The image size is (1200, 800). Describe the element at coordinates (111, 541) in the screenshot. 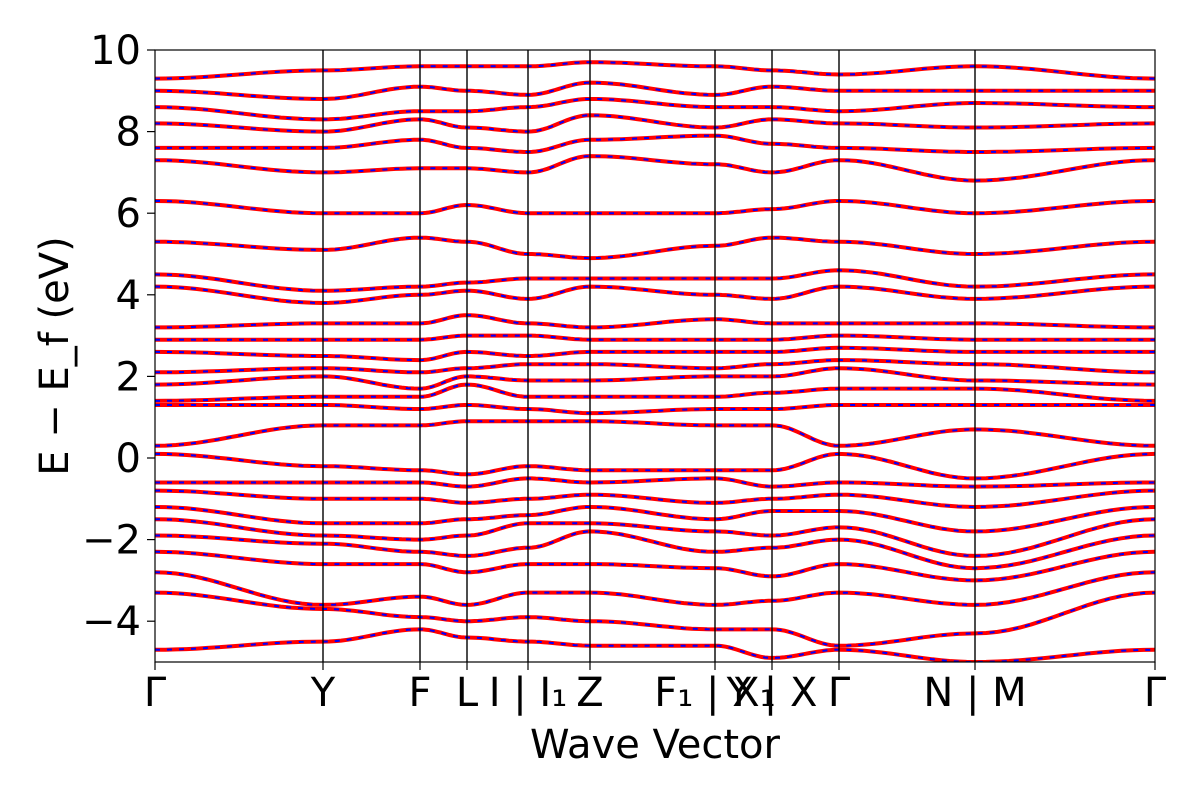

I see `y-tick-label-1: −2` at that location.